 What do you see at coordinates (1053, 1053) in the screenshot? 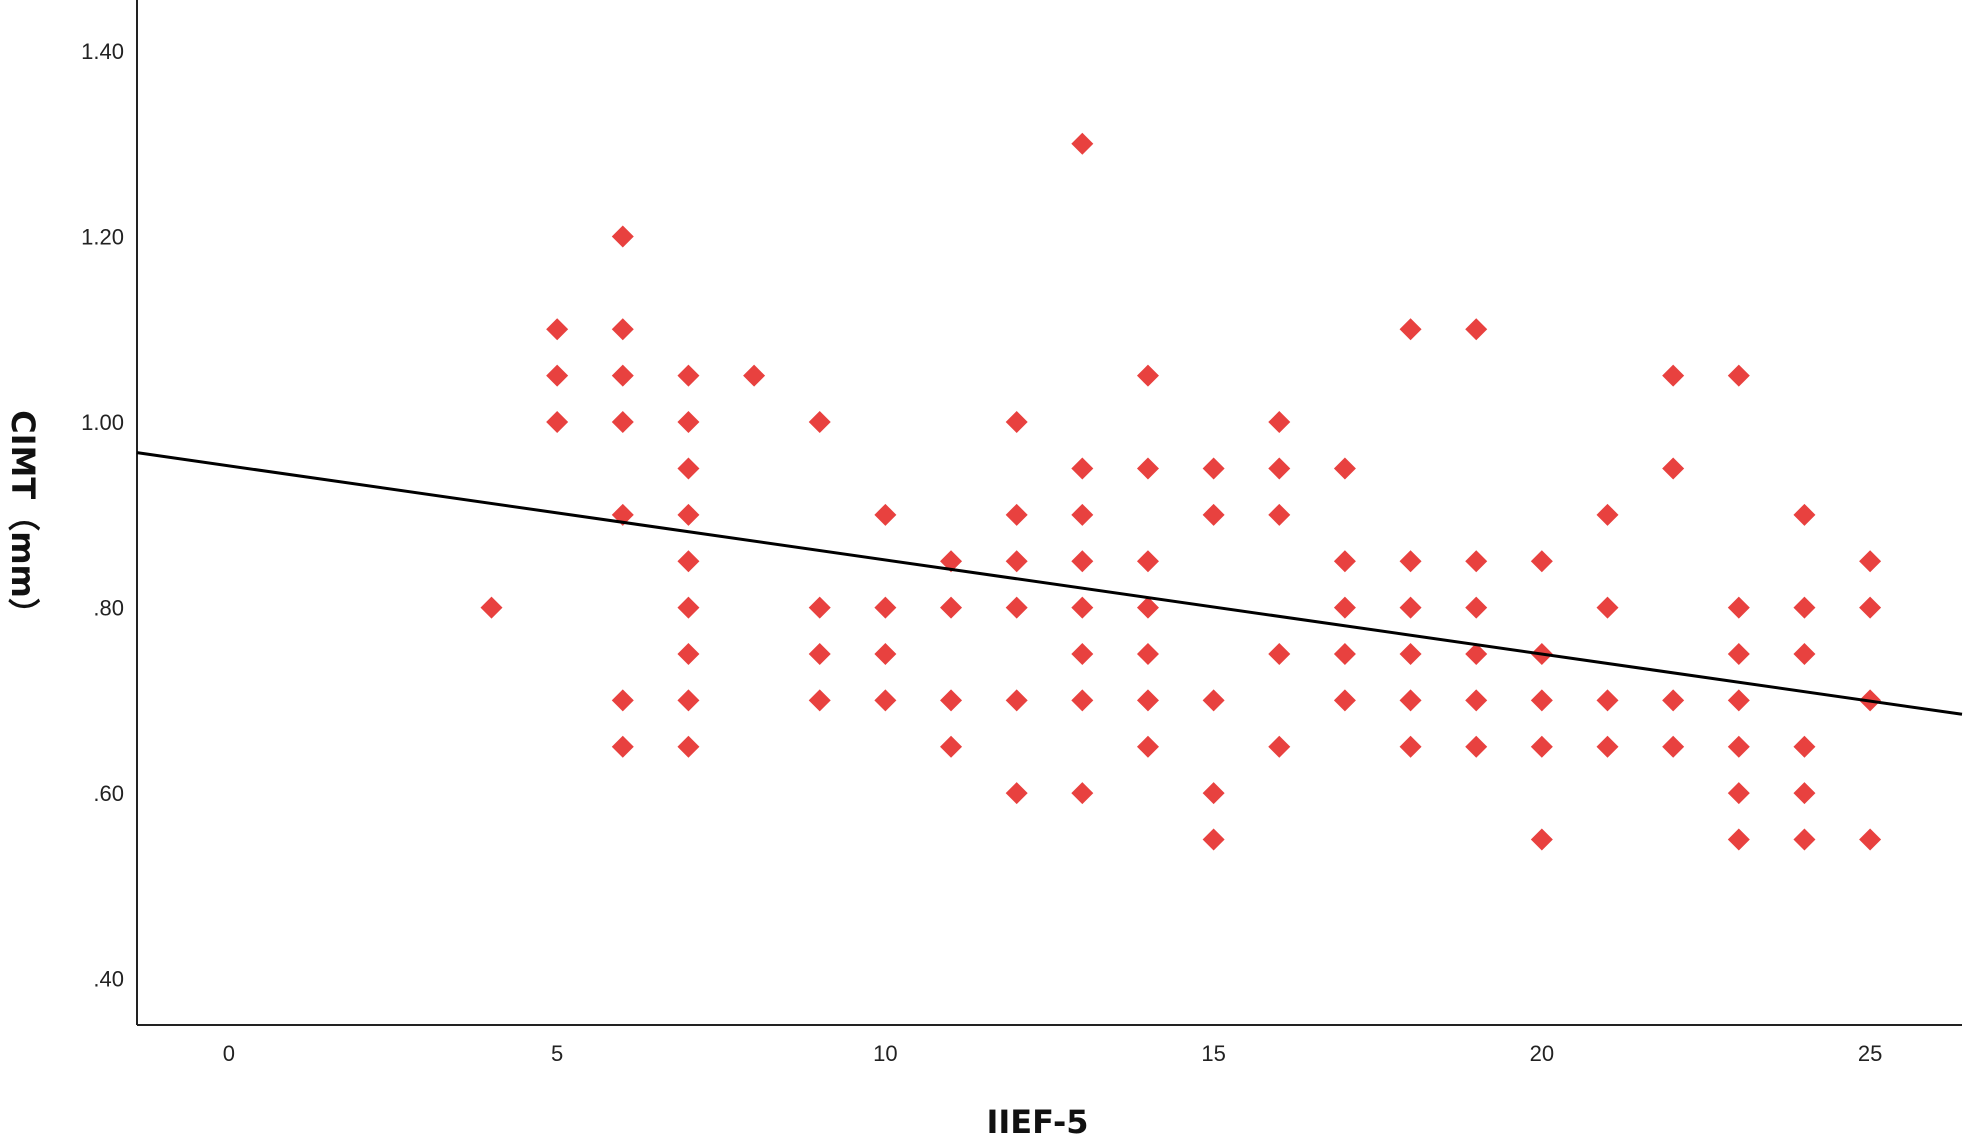
I see `x-ticks: 0 5 10 15 20 25` at bounding box center [1053, 1053].